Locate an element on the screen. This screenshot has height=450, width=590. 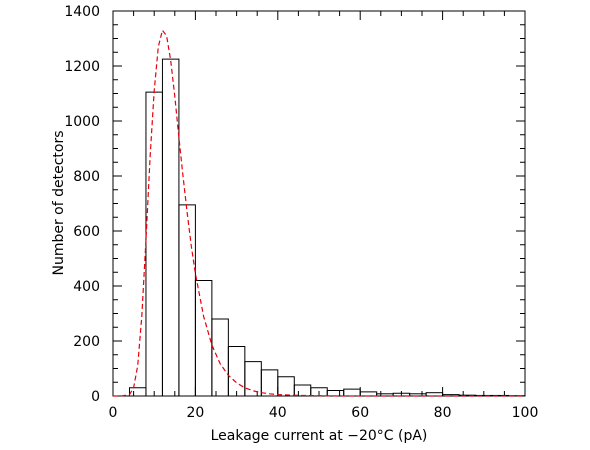
y-tick-label: 1200 is located at coordinates (82, 67).